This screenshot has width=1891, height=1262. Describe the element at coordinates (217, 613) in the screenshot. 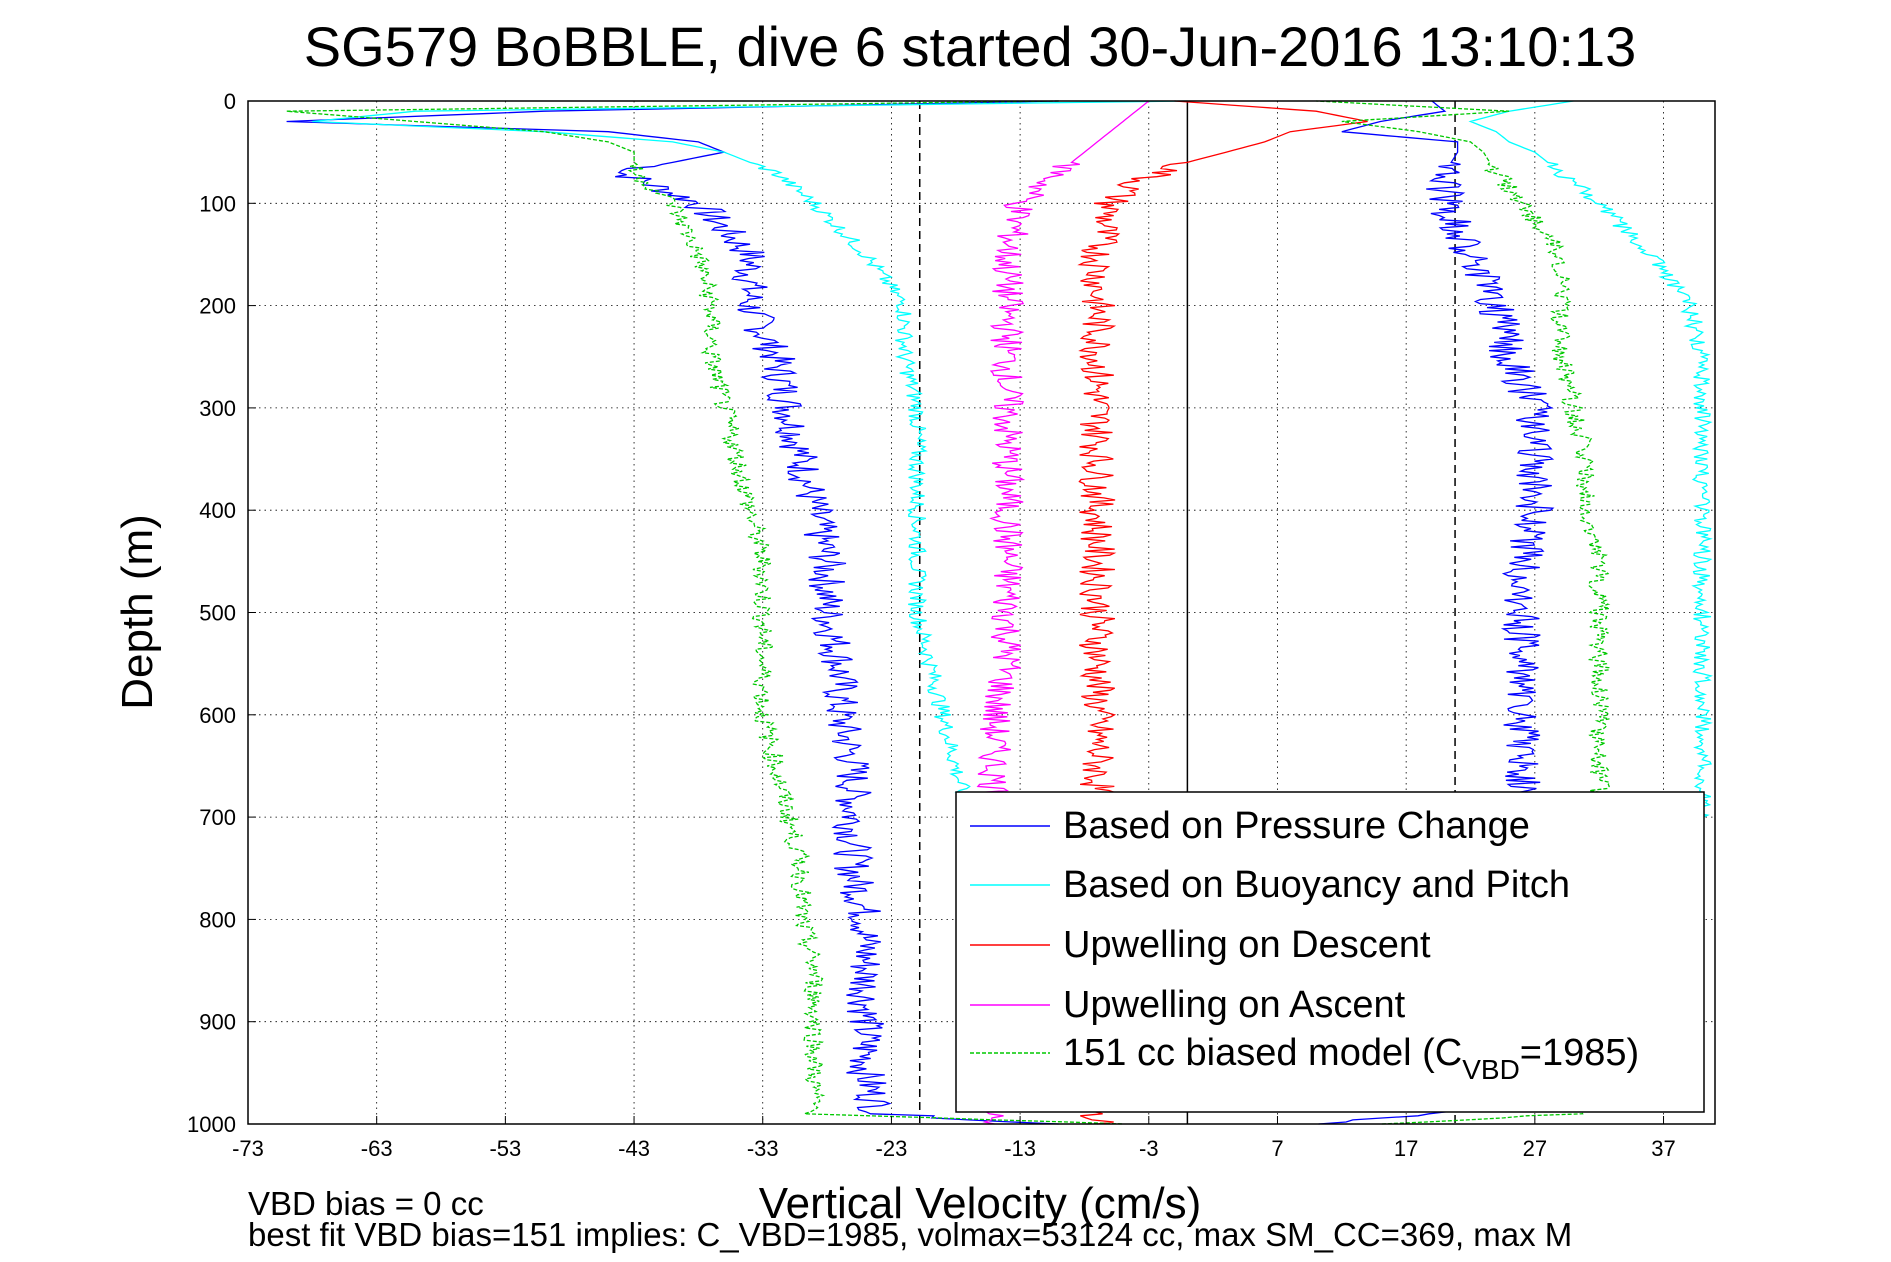

I see `y-tick-label: 500` at that location.